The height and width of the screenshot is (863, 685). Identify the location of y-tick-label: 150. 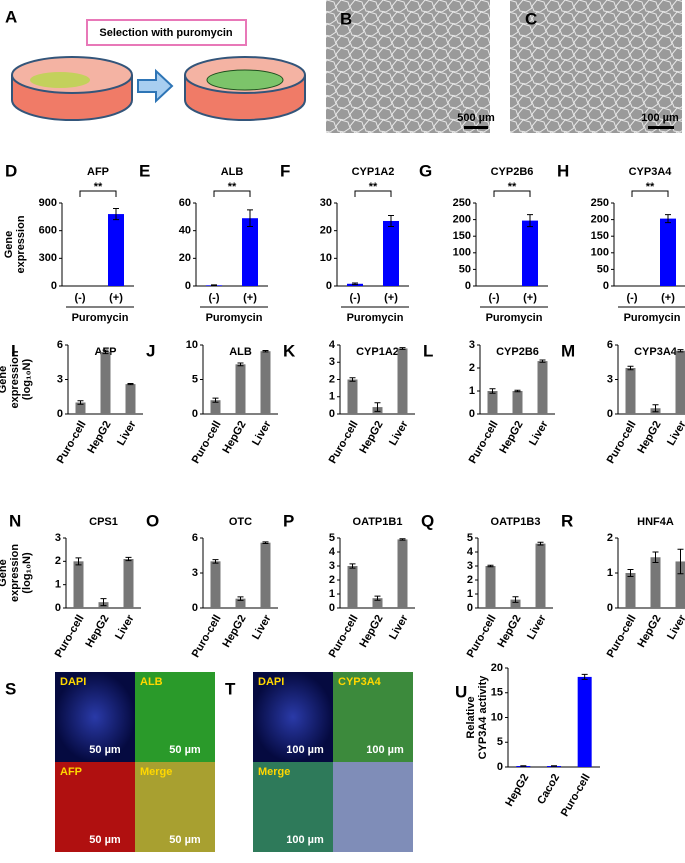
(462, 236).